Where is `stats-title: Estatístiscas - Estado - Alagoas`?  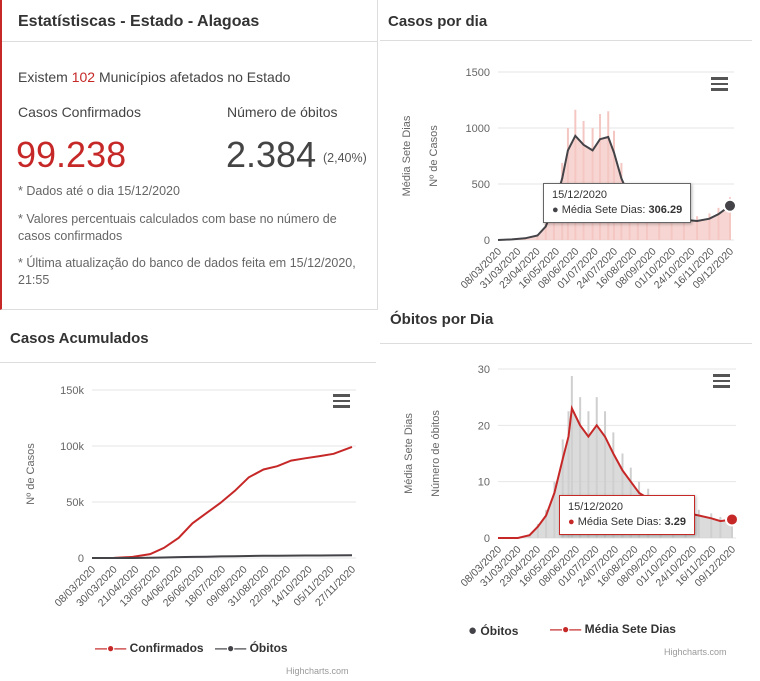 stats-title: Estatístiscas - Estado - Alagoas is located at coordinates (139, 21).